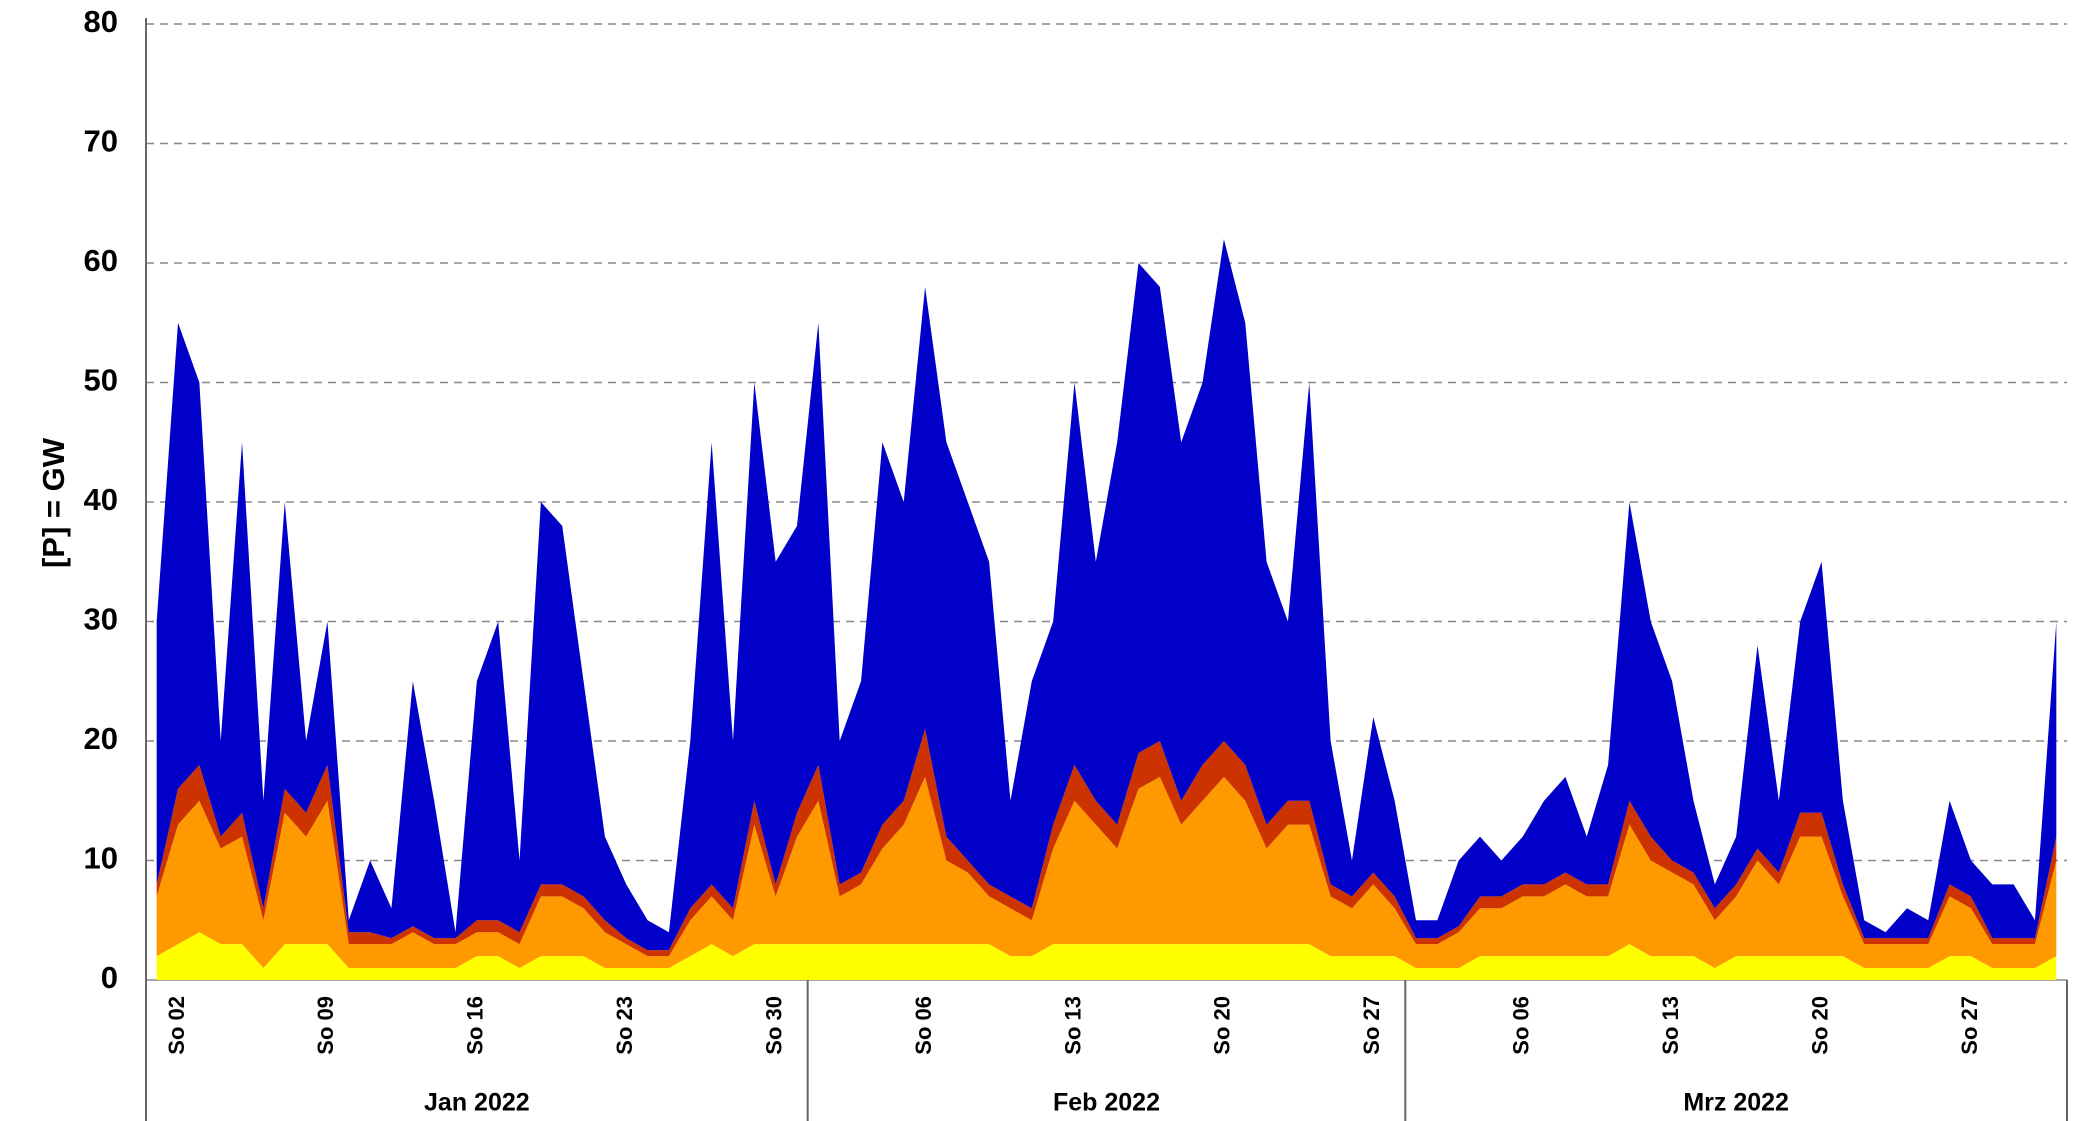  I want to click on x-tick-label: So 30, so click(773, 1025).